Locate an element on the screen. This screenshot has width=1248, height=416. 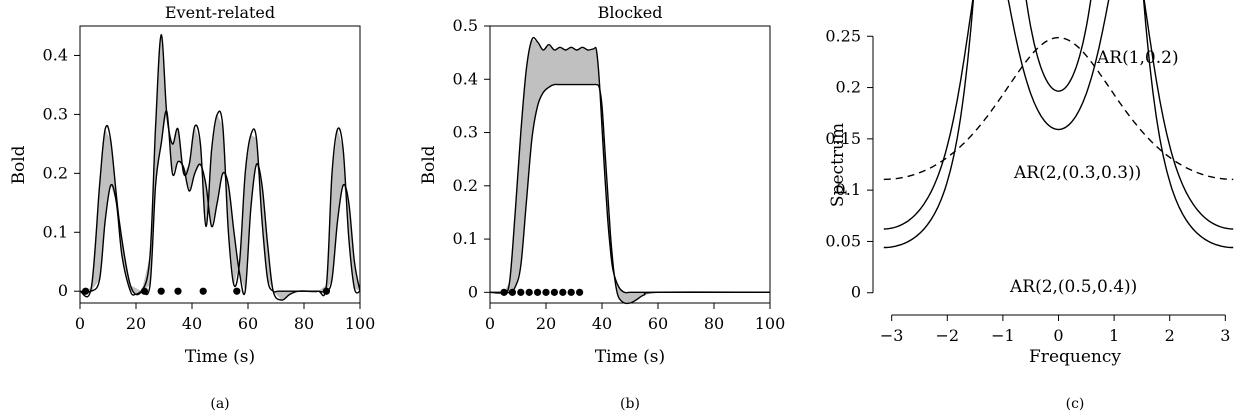
panel-b-x-tick-label: 80 is located at coordinates (714, 323).